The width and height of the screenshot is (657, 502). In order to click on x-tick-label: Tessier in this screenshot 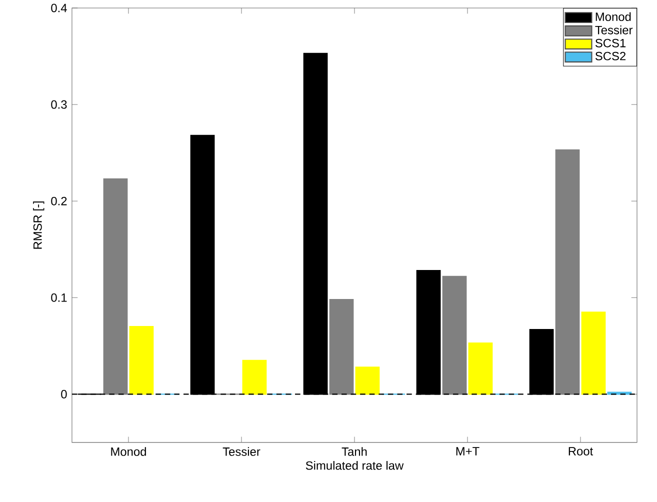, I will do `click(241, 451)`.